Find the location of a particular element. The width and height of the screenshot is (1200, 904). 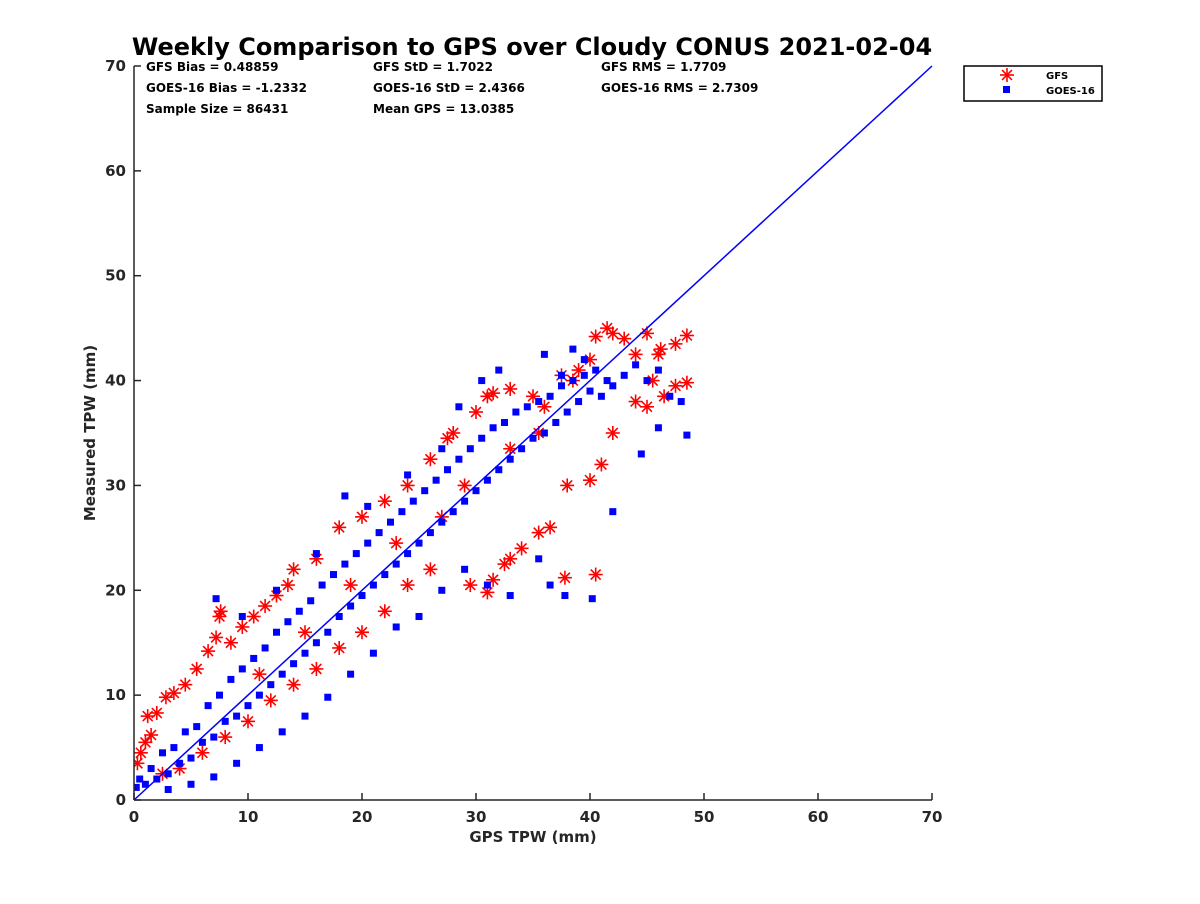

legend: GFS GOES-16 is located at coordinates (1033, 83).